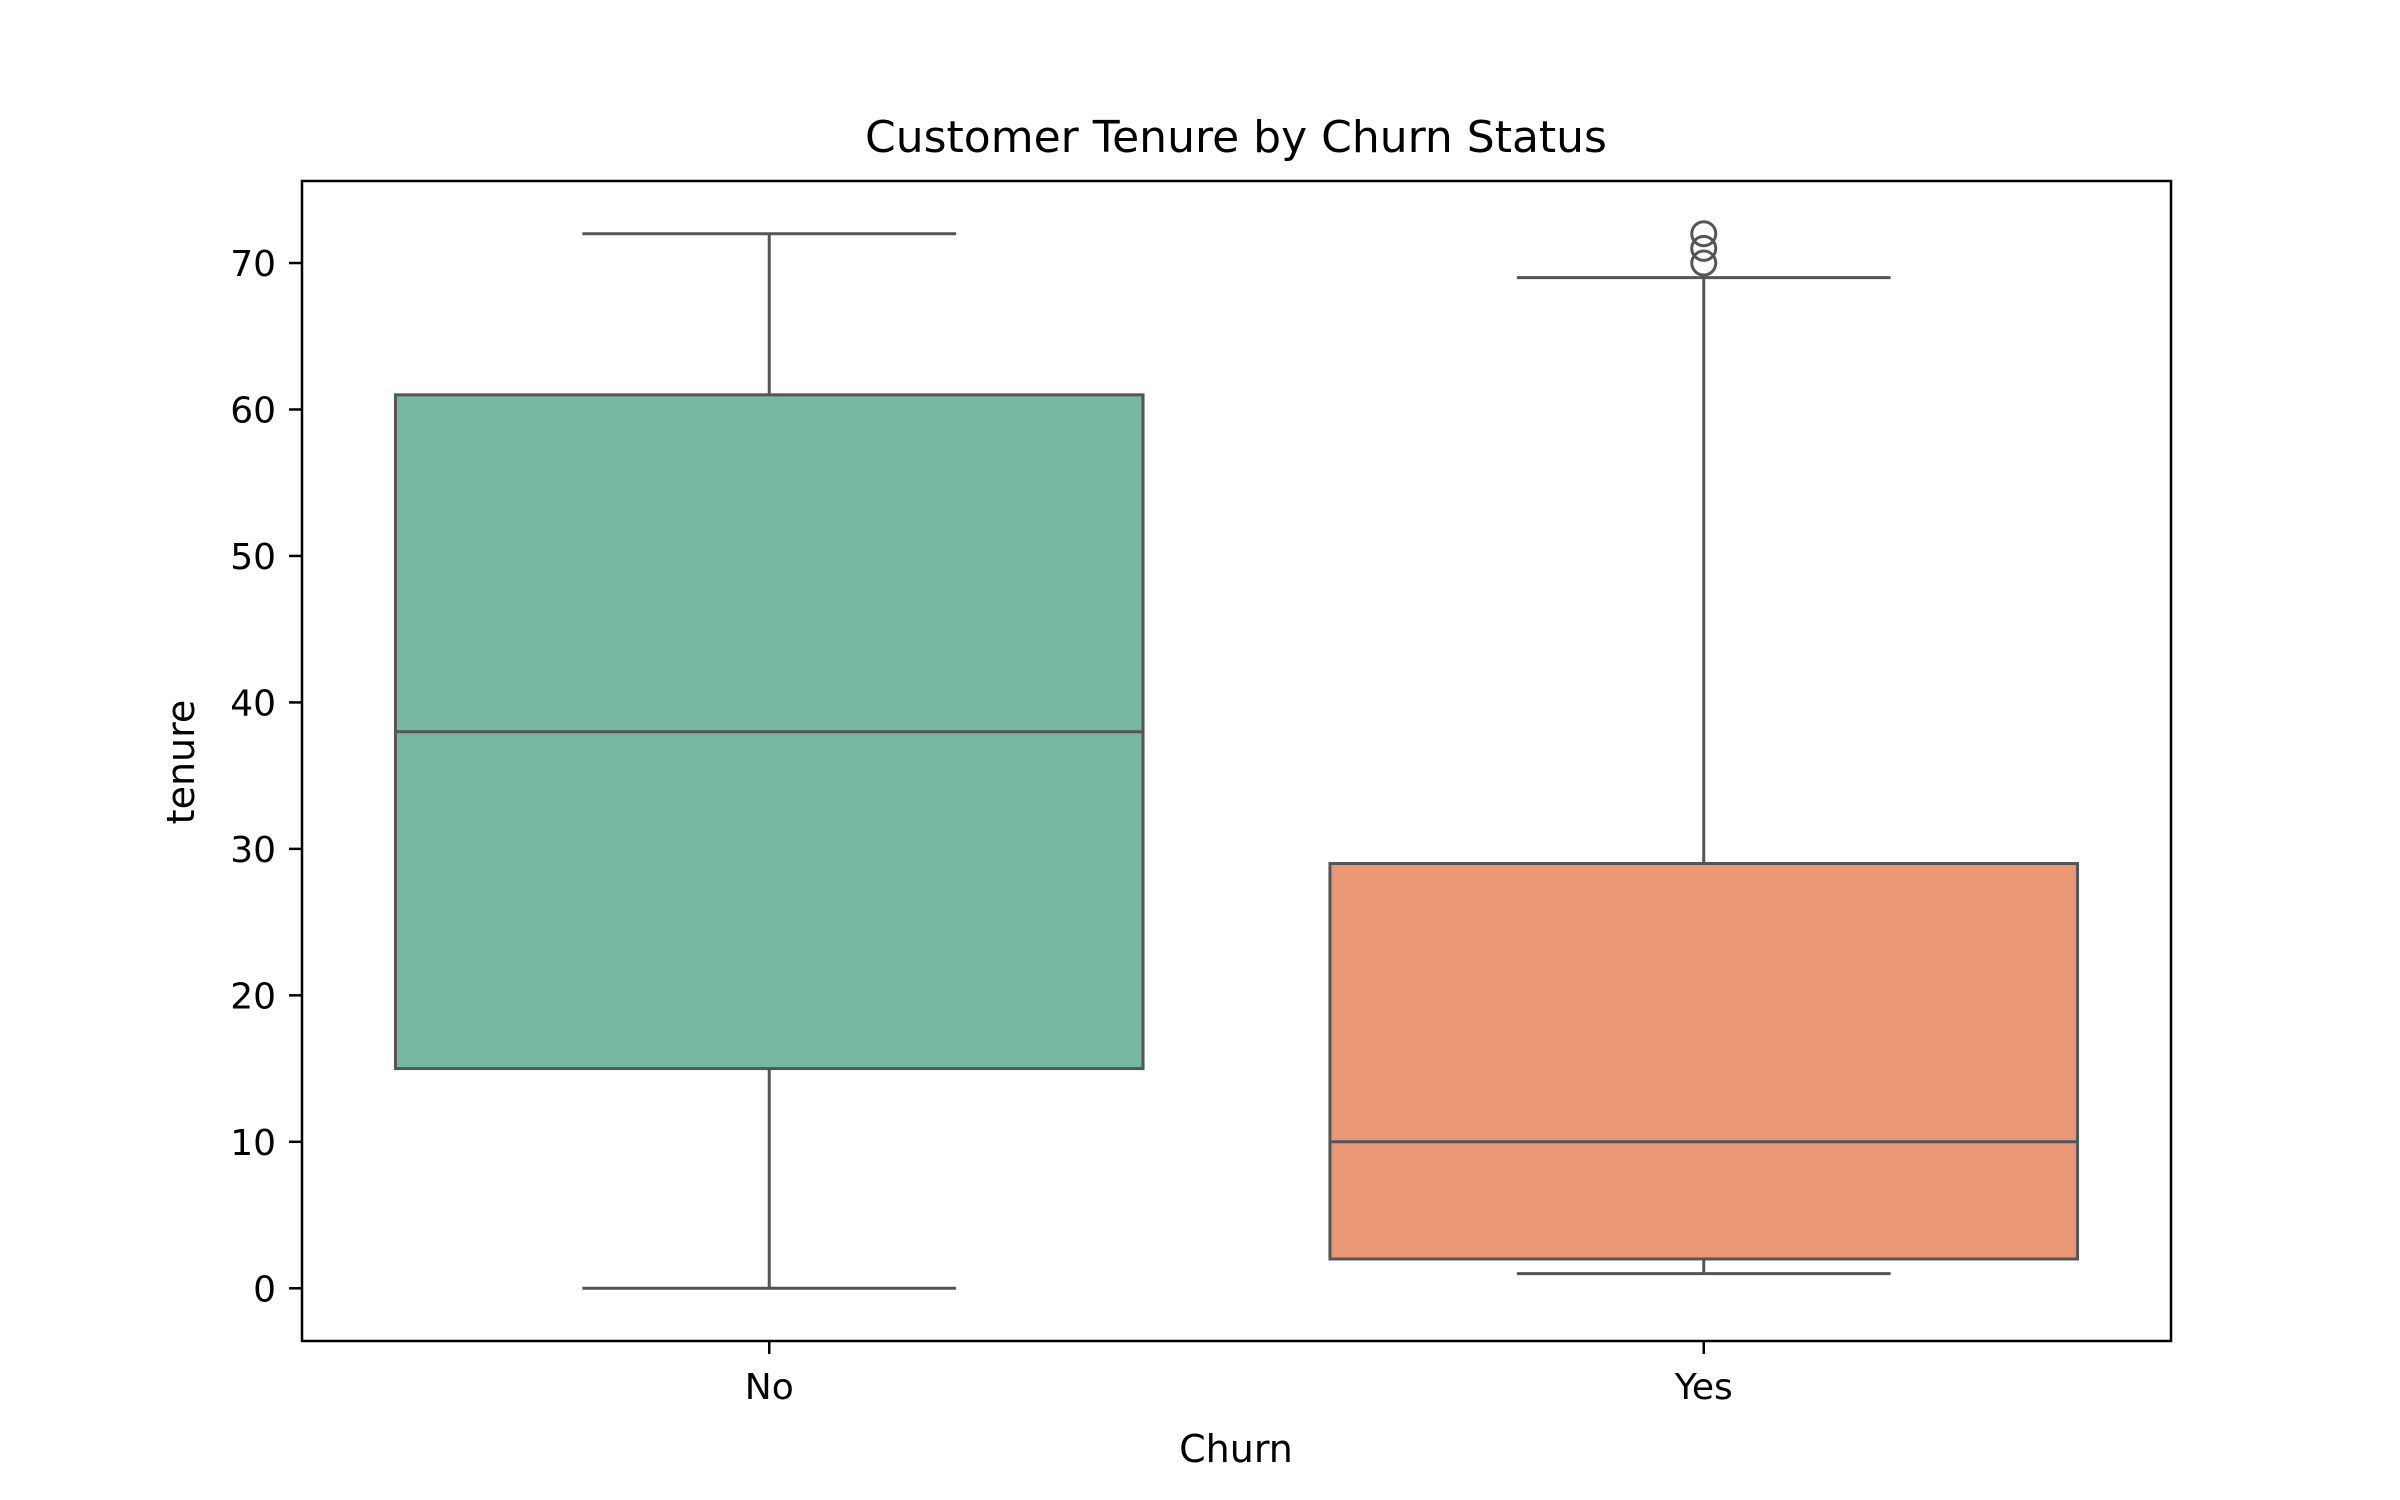 This screenshot has height=1500, width=2400. What do you see at coordinates (253, 557) in the screenshot?
I see `y-tick-label: 50` at bounding box center [253, 557].